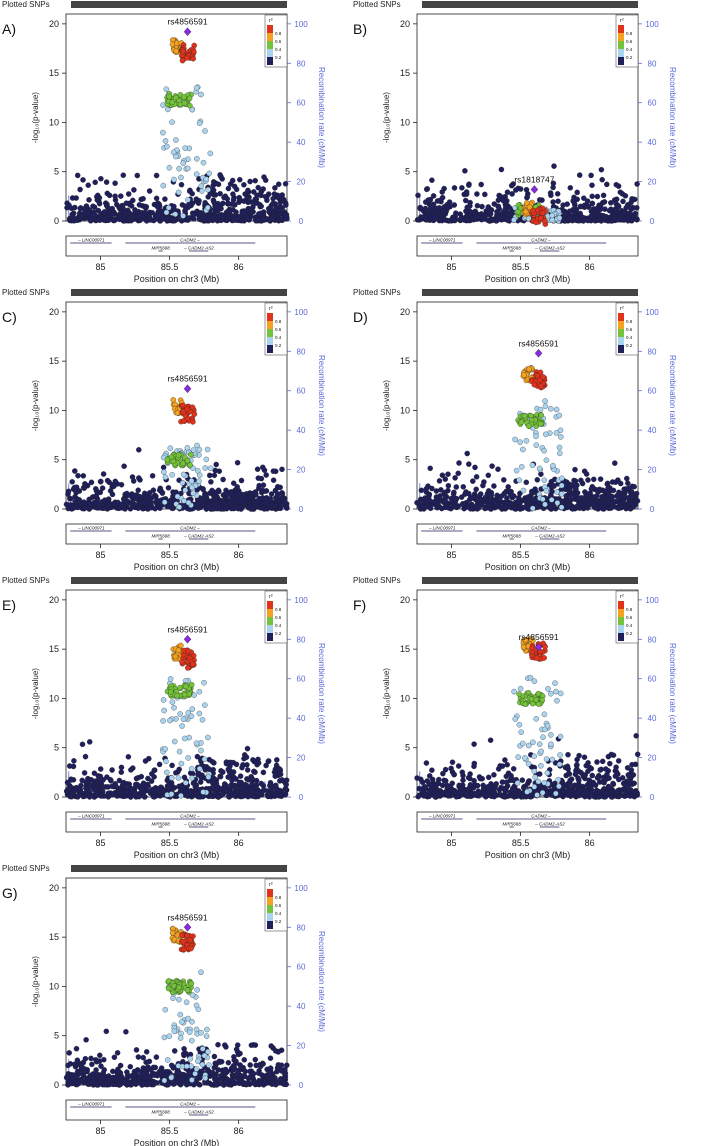 The width and height of the screenshot is (703, 1146). What do you see at coordinates (198, 1112) in the screenshot?
I see `gene-label: ←CADM2-AS2` at bounding box center [198, 1112].